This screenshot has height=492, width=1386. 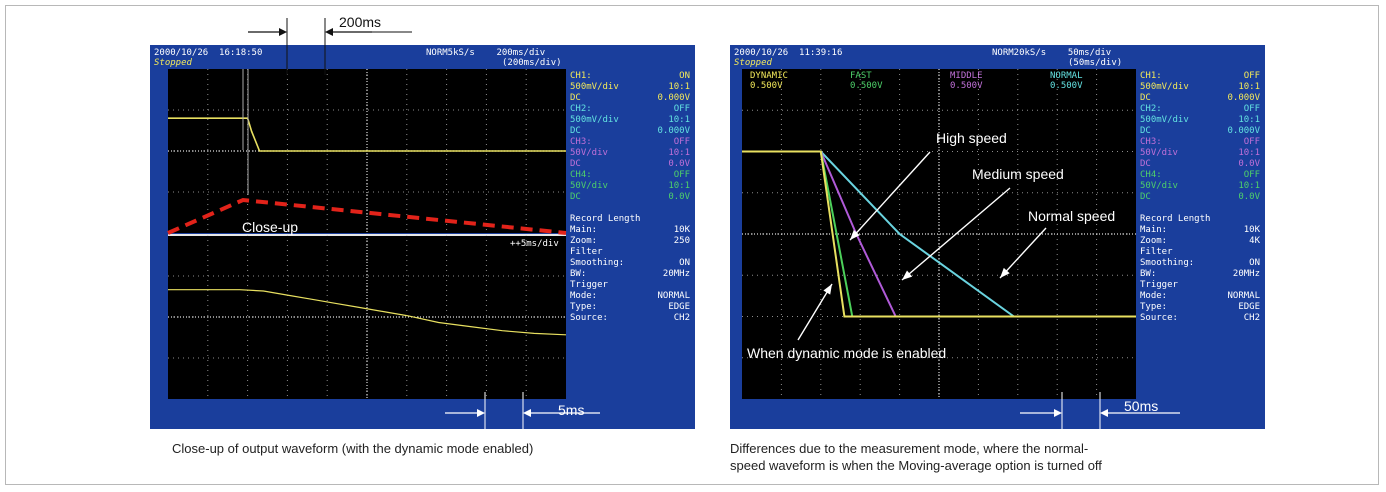 What do you see at coordinates (173, 63) in the screenshot?
I see `left-header-status: Stopped` at bounding box center [173, 63].